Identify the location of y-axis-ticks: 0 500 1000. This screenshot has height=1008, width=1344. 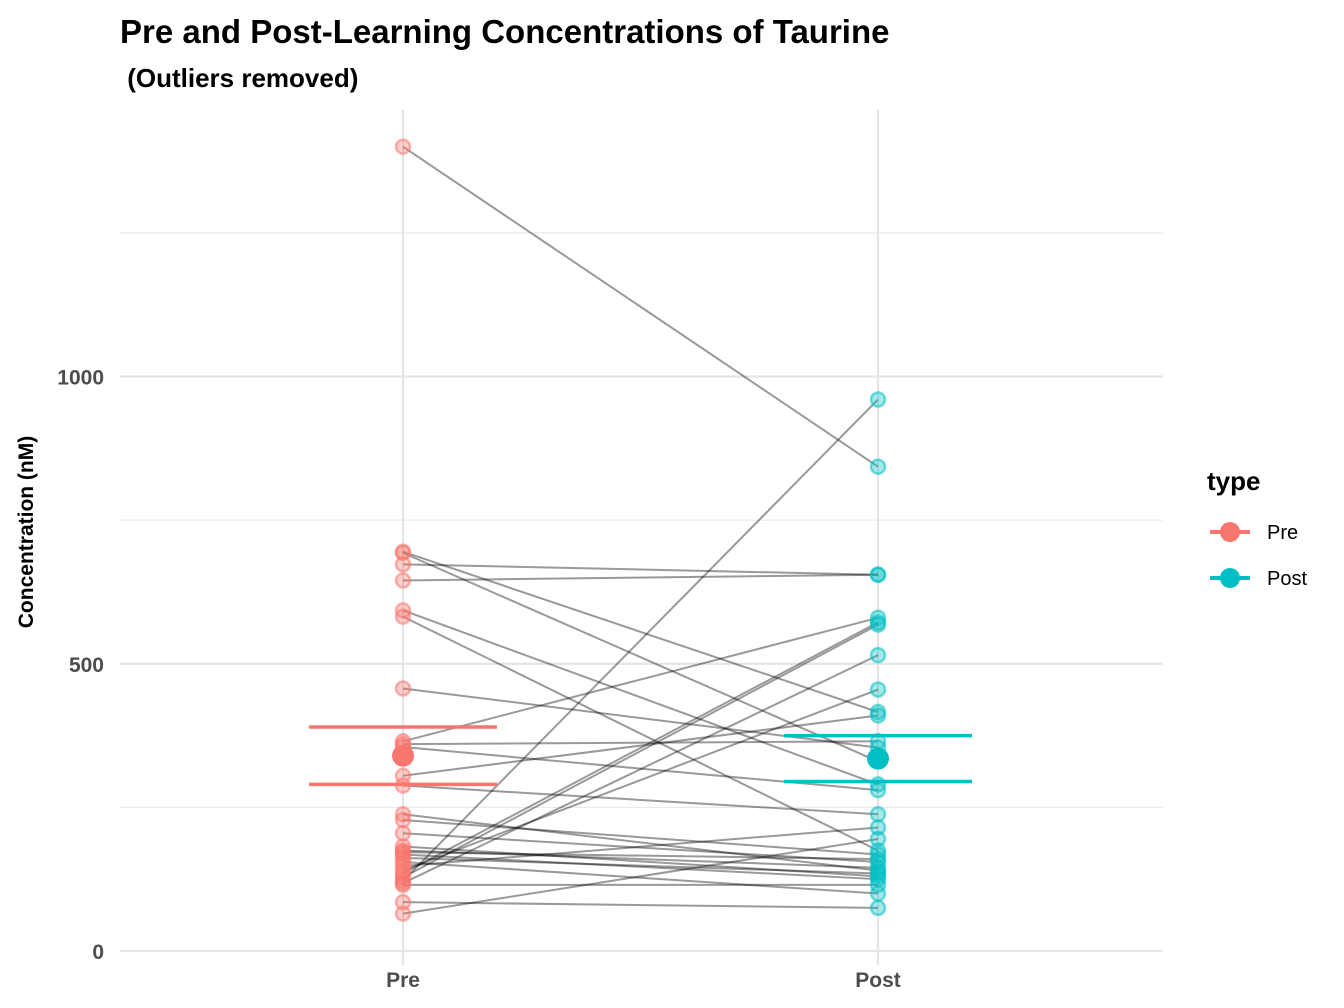
(80, 666).